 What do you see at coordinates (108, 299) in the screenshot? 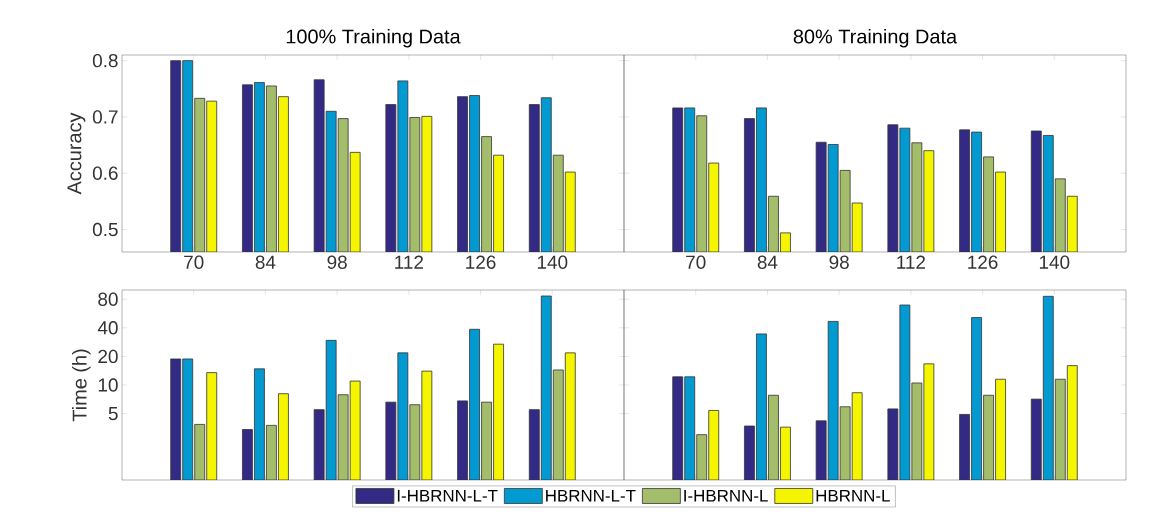
I see `y-tick-label: 80` at bounding box center [108, 299].